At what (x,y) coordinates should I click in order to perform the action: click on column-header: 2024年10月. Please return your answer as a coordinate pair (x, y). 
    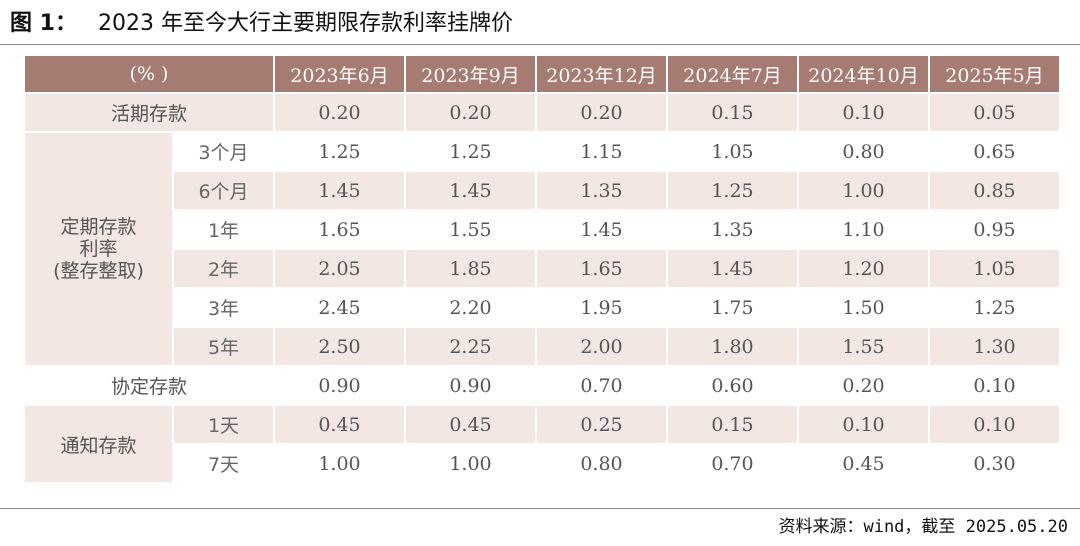
    Looking at the image, I should click on (863, 74).